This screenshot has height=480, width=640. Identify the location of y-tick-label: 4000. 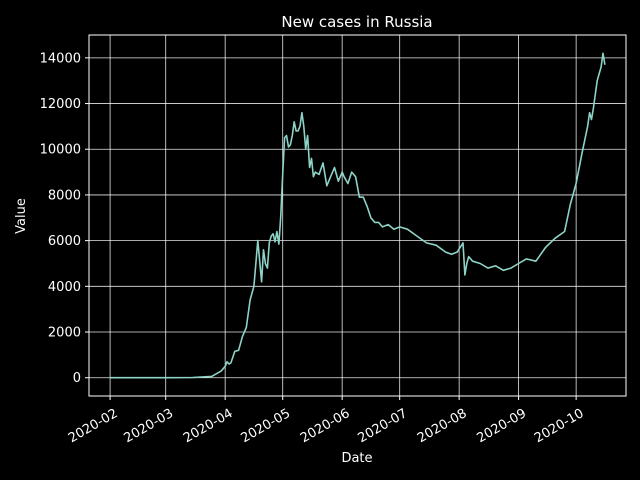
(64, 287).